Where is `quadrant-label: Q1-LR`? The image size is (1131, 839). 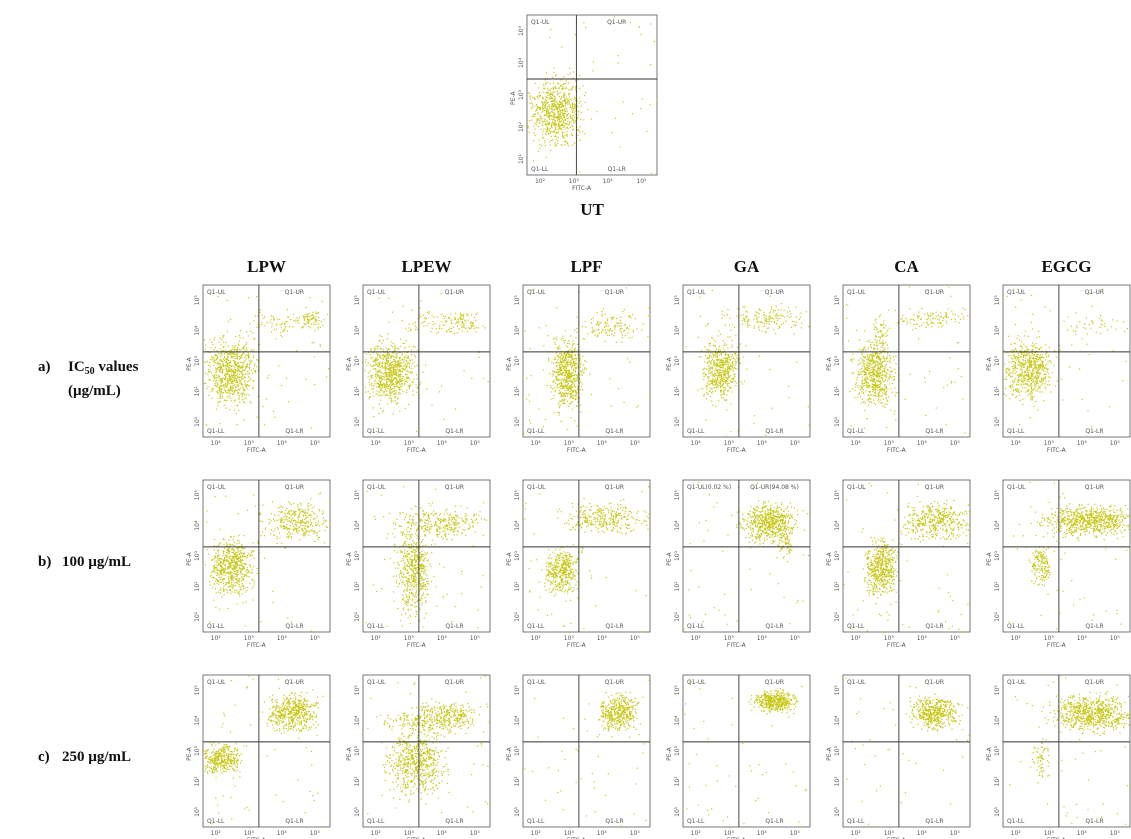
quadrant-label: Q1-LR is located at coordinates (294, 431).